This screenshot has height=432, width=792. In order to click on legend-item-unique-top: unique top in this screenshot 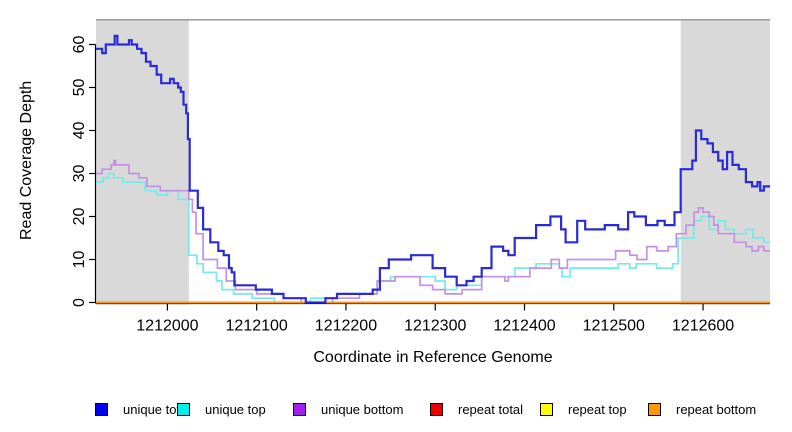, I will do `click(221, 409)`.